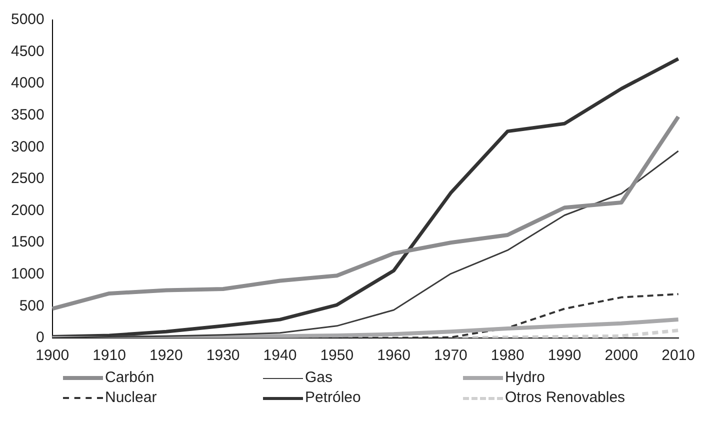 This screenshot has width=705, height=426. I want to click on x-tick-label: 1920, so click(166, 355).